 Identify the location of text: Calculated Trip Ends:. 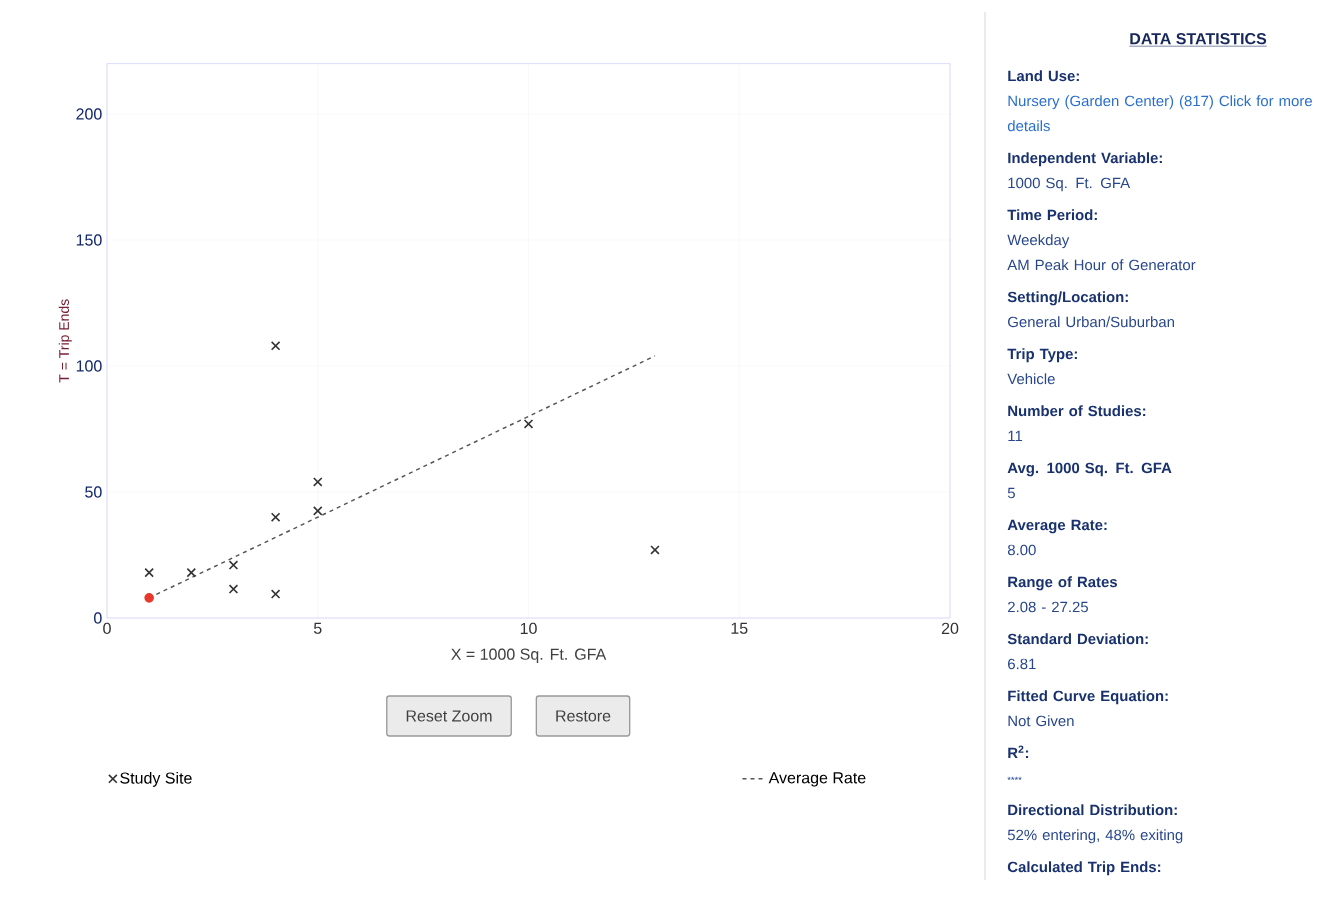
(1084, 868).